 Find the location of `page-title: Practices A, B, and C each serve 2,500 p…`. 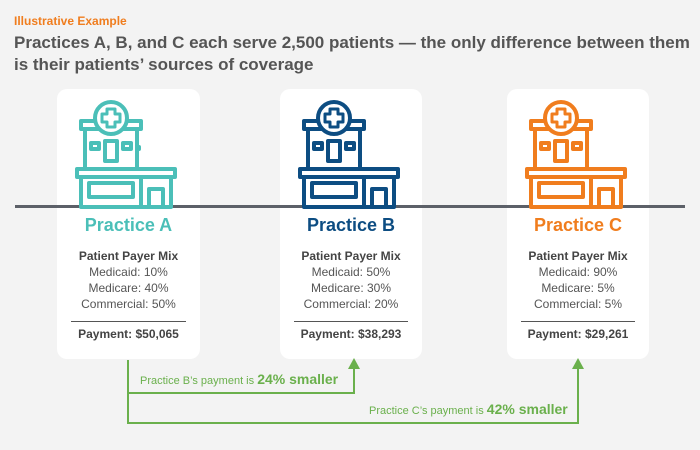

page-title: Practices A, B, and C each serve 2,500 p… is located at coordinates (352, 53).